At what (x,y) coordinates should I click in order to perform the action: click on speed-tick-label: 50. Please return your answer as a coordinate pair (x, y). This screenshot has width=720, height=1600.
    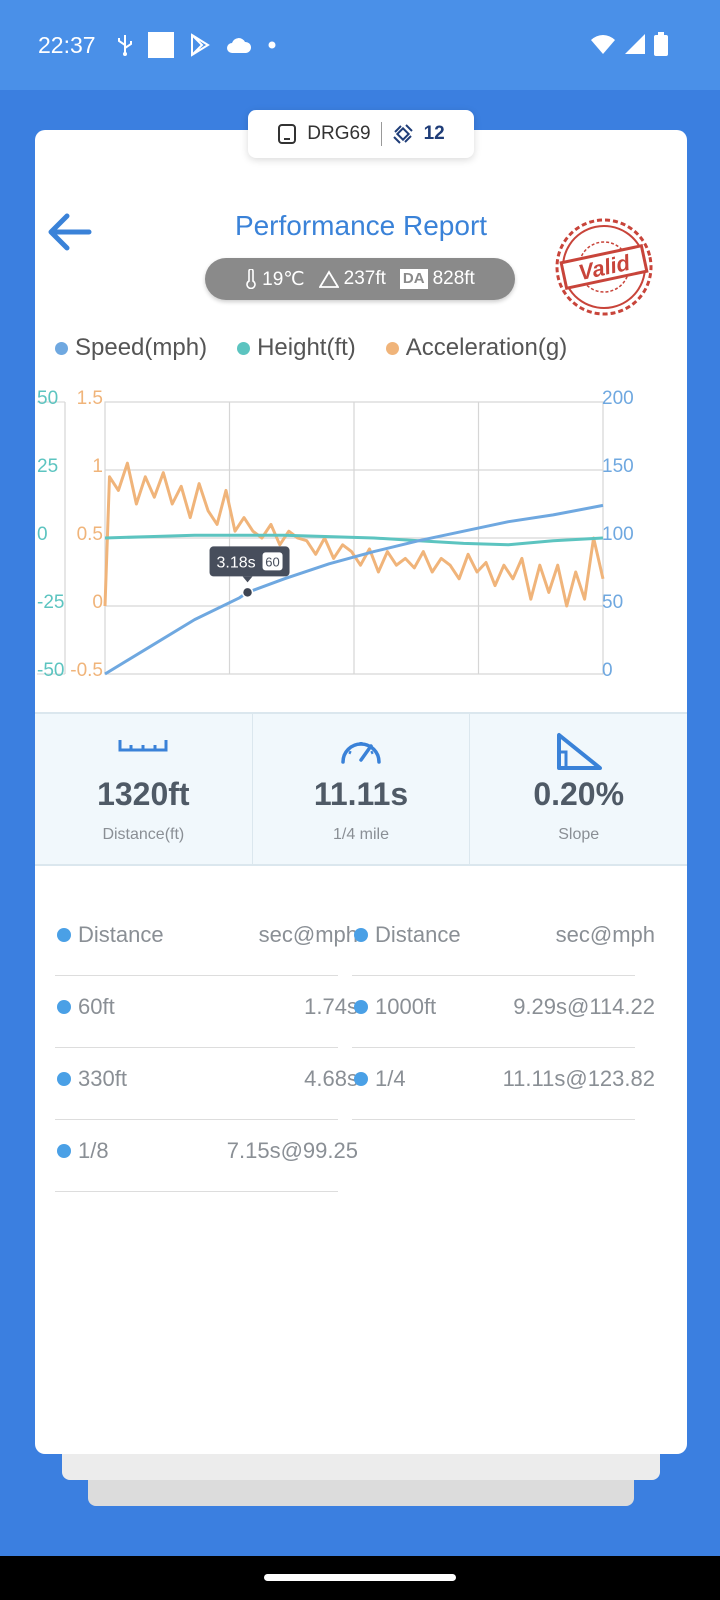
    Looking at the image, I should click on (612, 602).